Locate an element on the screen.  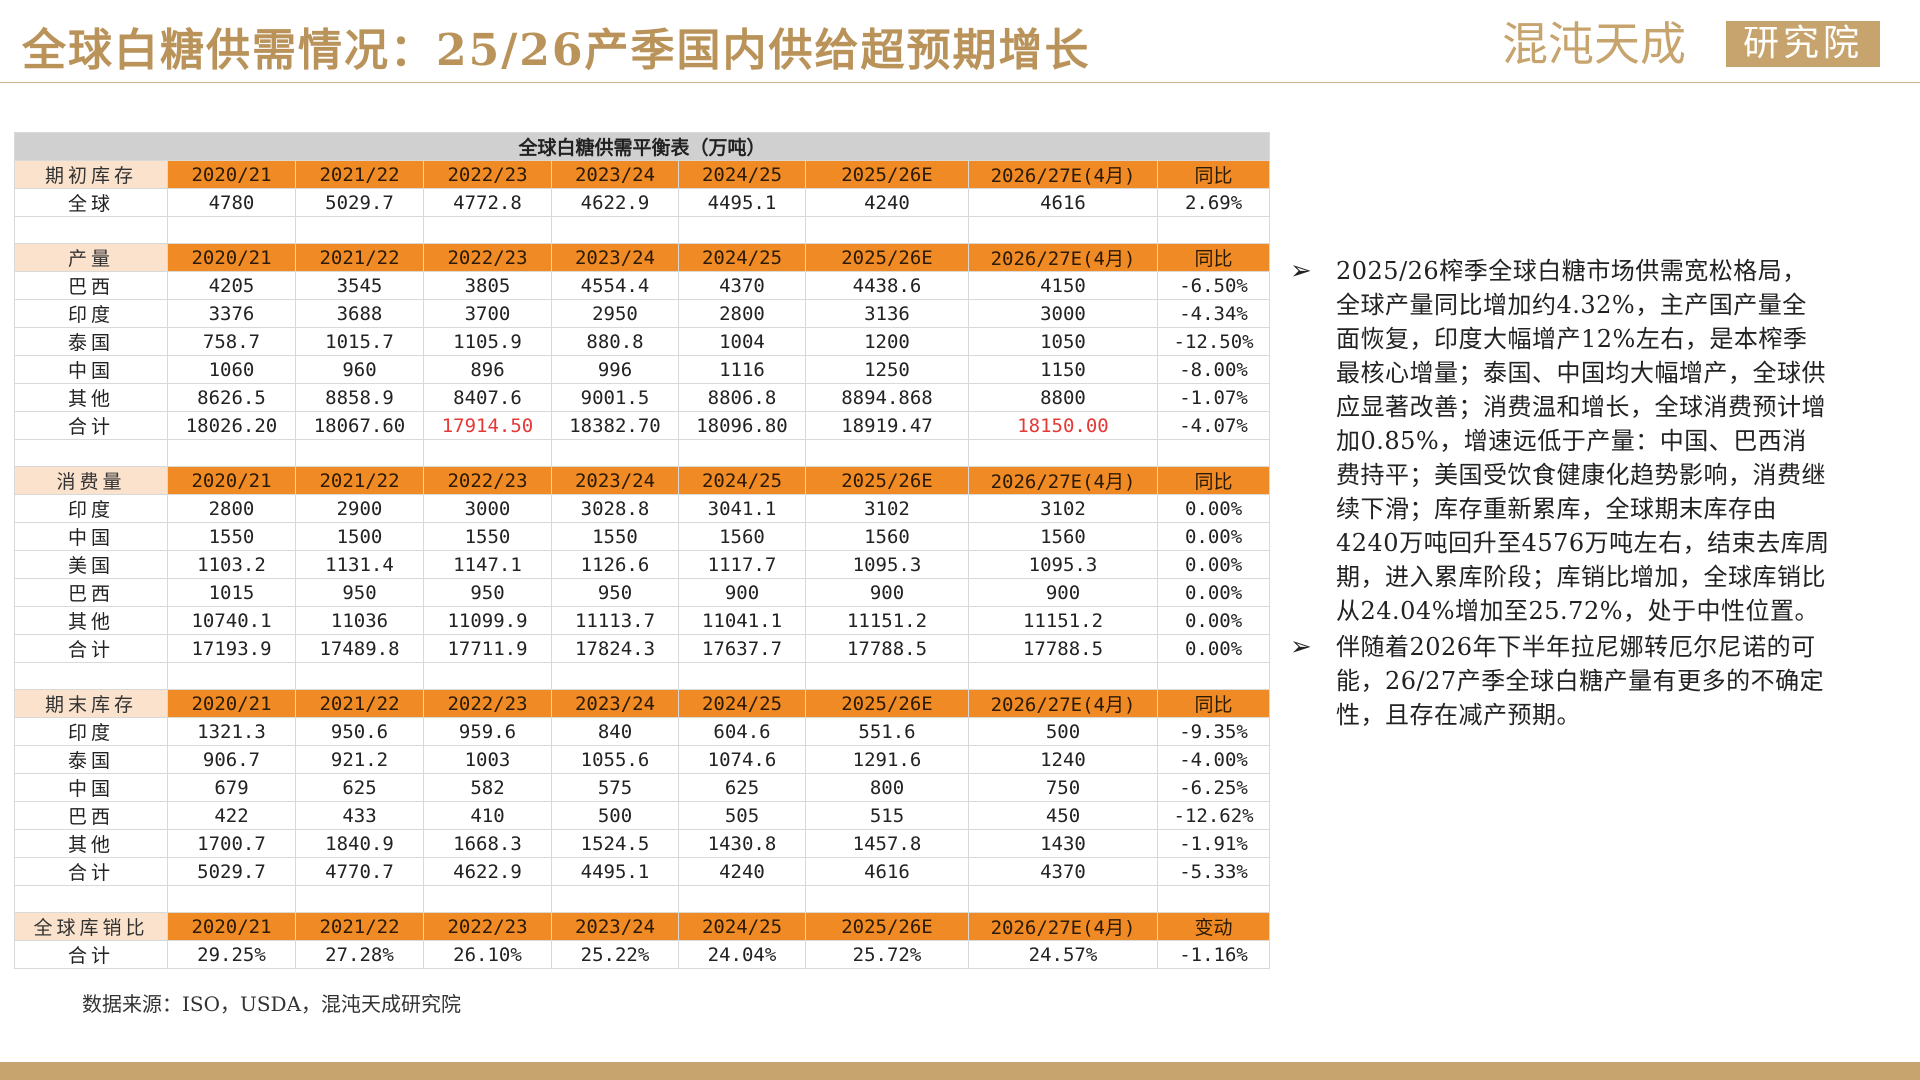
table-cell: 4616 is located at coordinates (1063, 202).